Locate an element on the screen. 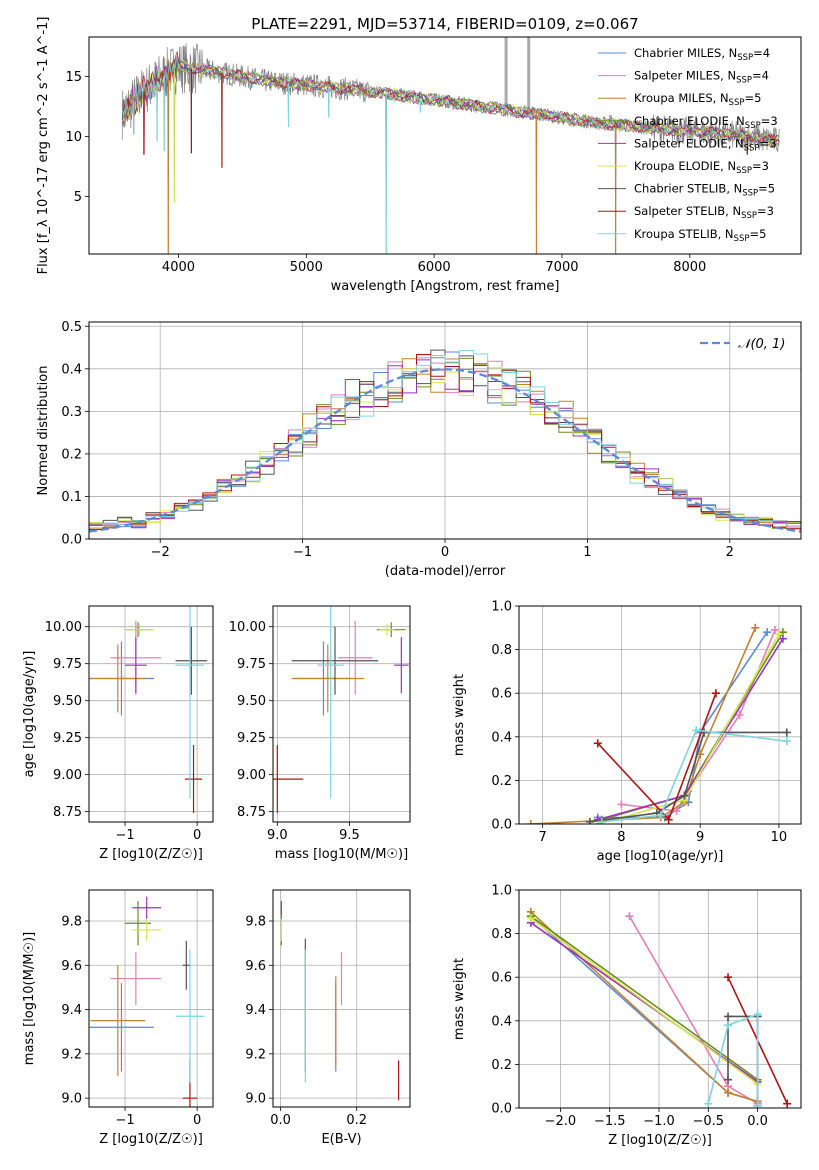  x-tick-label: 0.2 is located at coordinates (356, 1120).